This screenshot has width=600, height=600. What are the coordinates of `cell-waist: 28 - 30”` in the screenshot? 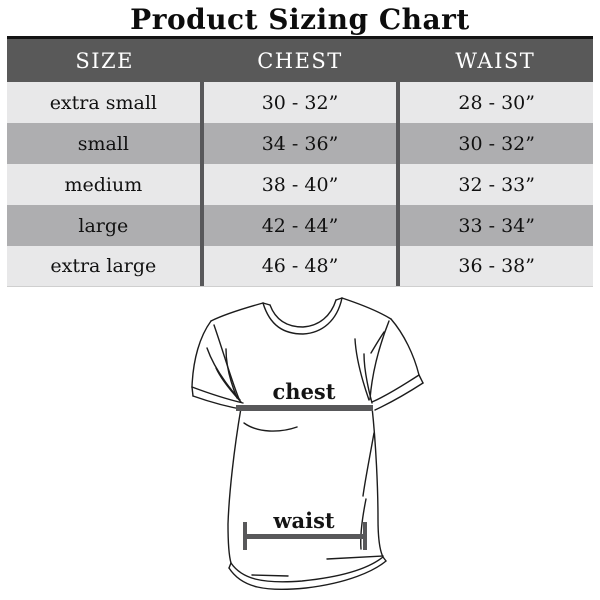 It's located at (494, 102).